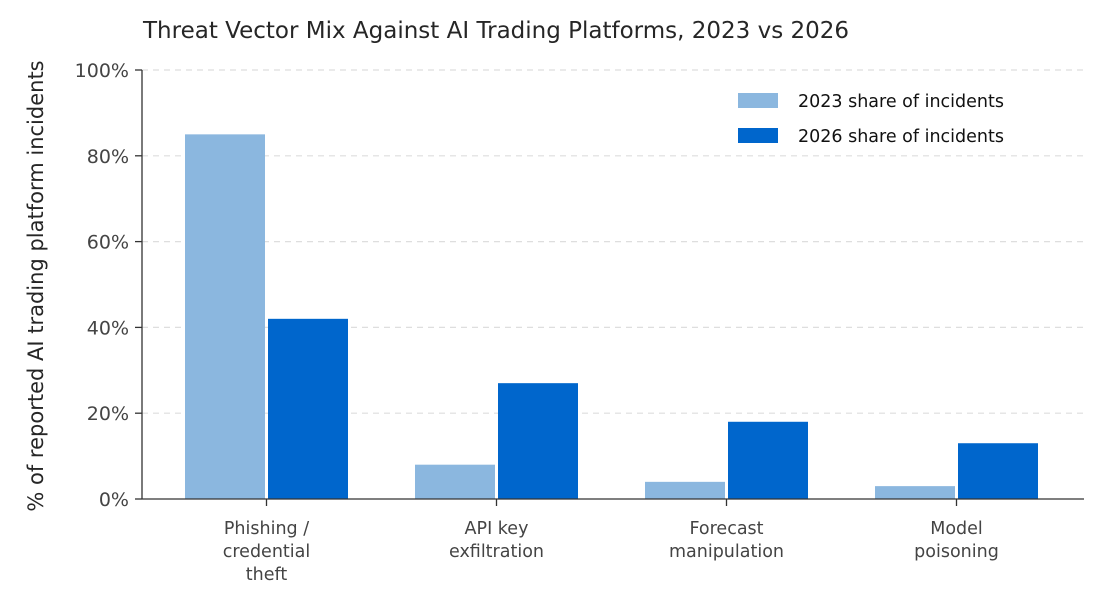 This screenshot has height=612, width=1101. Describe the element at coordinates (266, 552) in the screenshot. I see `x-tick-label: Phishing / credential theft` at that location.